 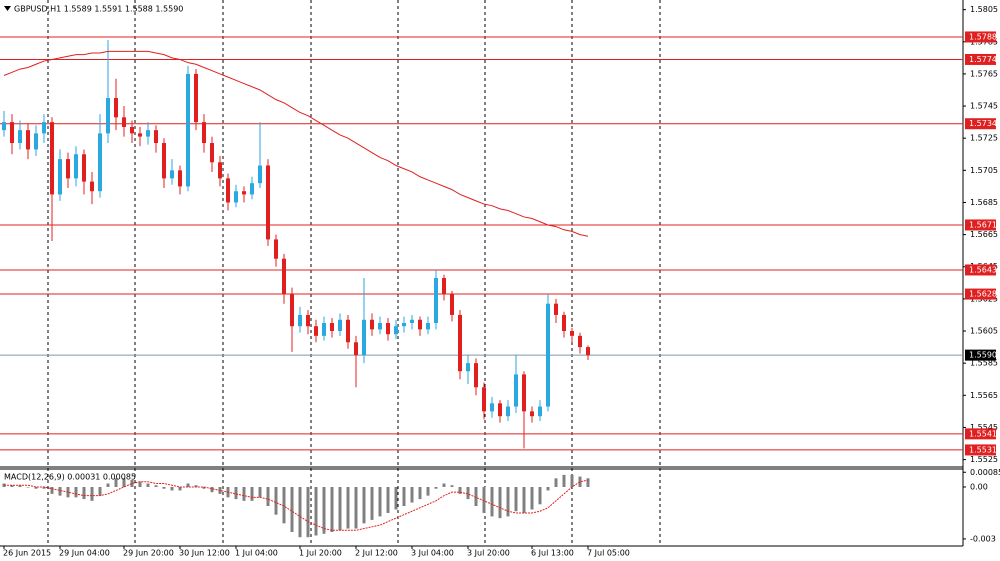 I want to click on x-tick-label: 26 Jun 2015, so click(x=27, y=553).